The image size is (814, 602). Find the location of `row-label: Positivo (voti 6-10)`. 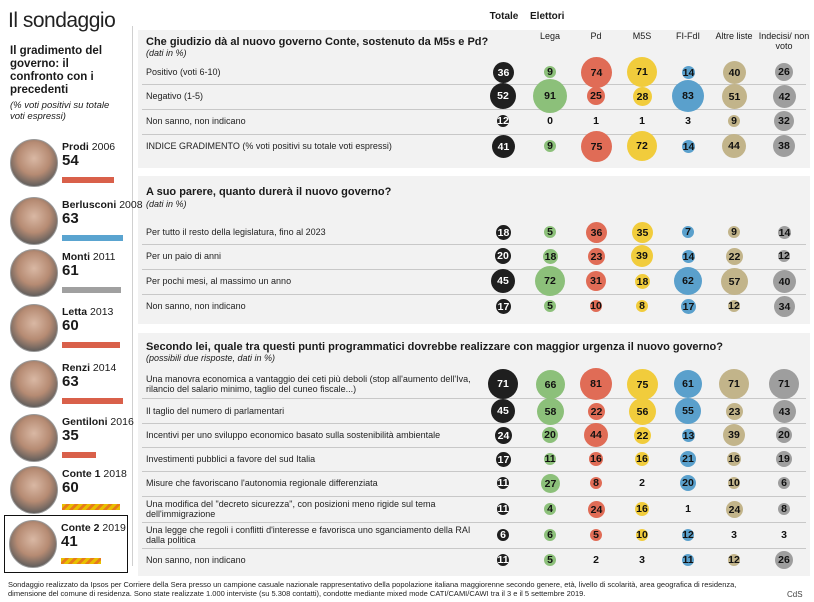

row-label: Positivo (voti 6-10) is located at coordinates (183, 72).